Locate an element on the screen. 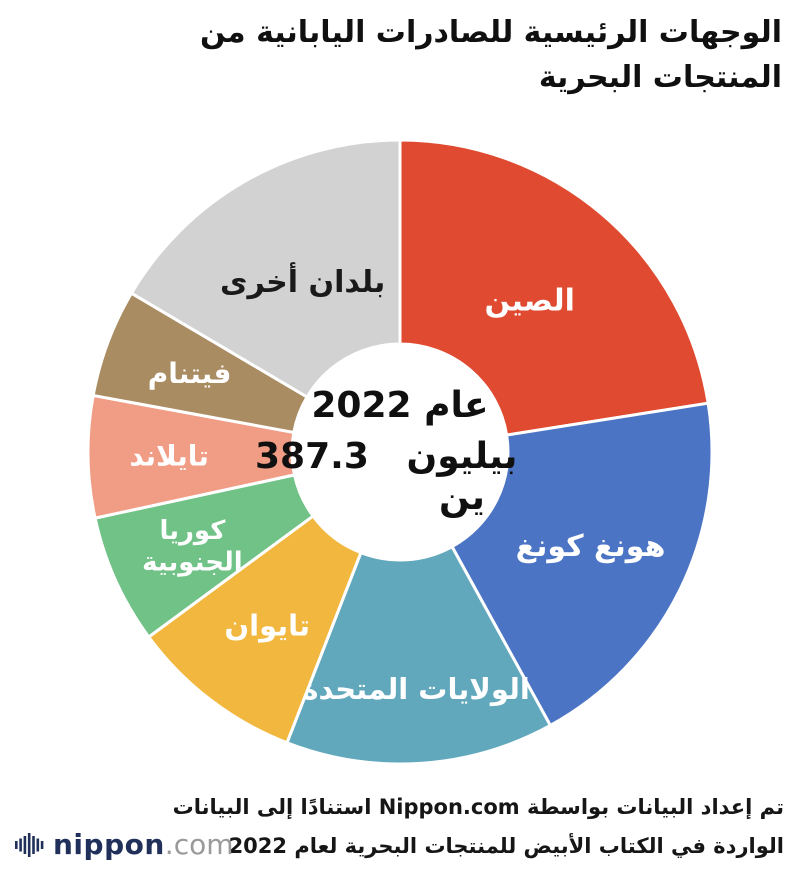  pie-slice-label-3: الولايات المتحدة is located at coordinates (415, 689).